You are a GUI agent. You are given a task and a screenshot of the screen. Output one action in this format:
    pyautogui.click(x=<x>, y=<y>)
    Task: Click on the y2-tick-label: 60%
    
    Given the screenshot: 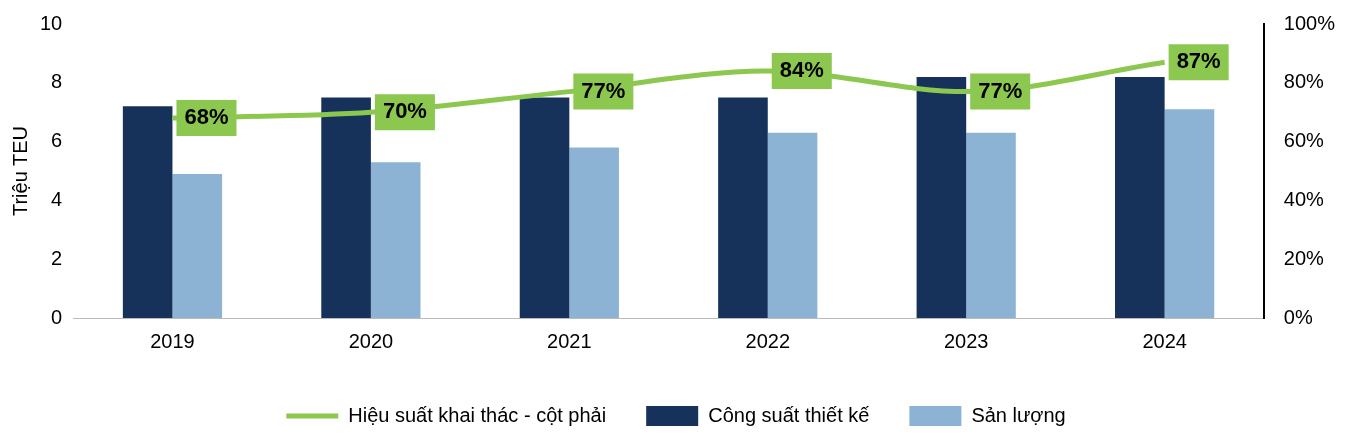 What is the action you would take?
    pyautogui.click(x=1304, y=140)
    